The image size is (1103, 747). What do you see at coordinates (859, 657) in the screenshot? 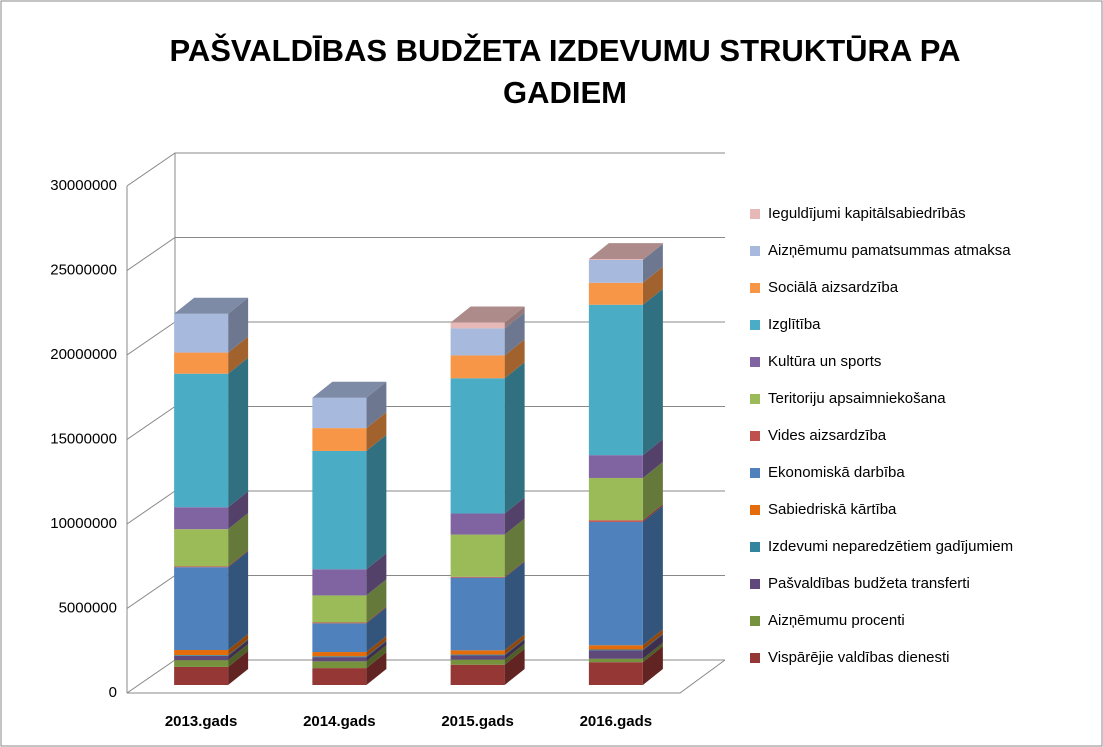
I see `legend-label: Vispārējie valdības dienesti` at bounding box center [859, 657].